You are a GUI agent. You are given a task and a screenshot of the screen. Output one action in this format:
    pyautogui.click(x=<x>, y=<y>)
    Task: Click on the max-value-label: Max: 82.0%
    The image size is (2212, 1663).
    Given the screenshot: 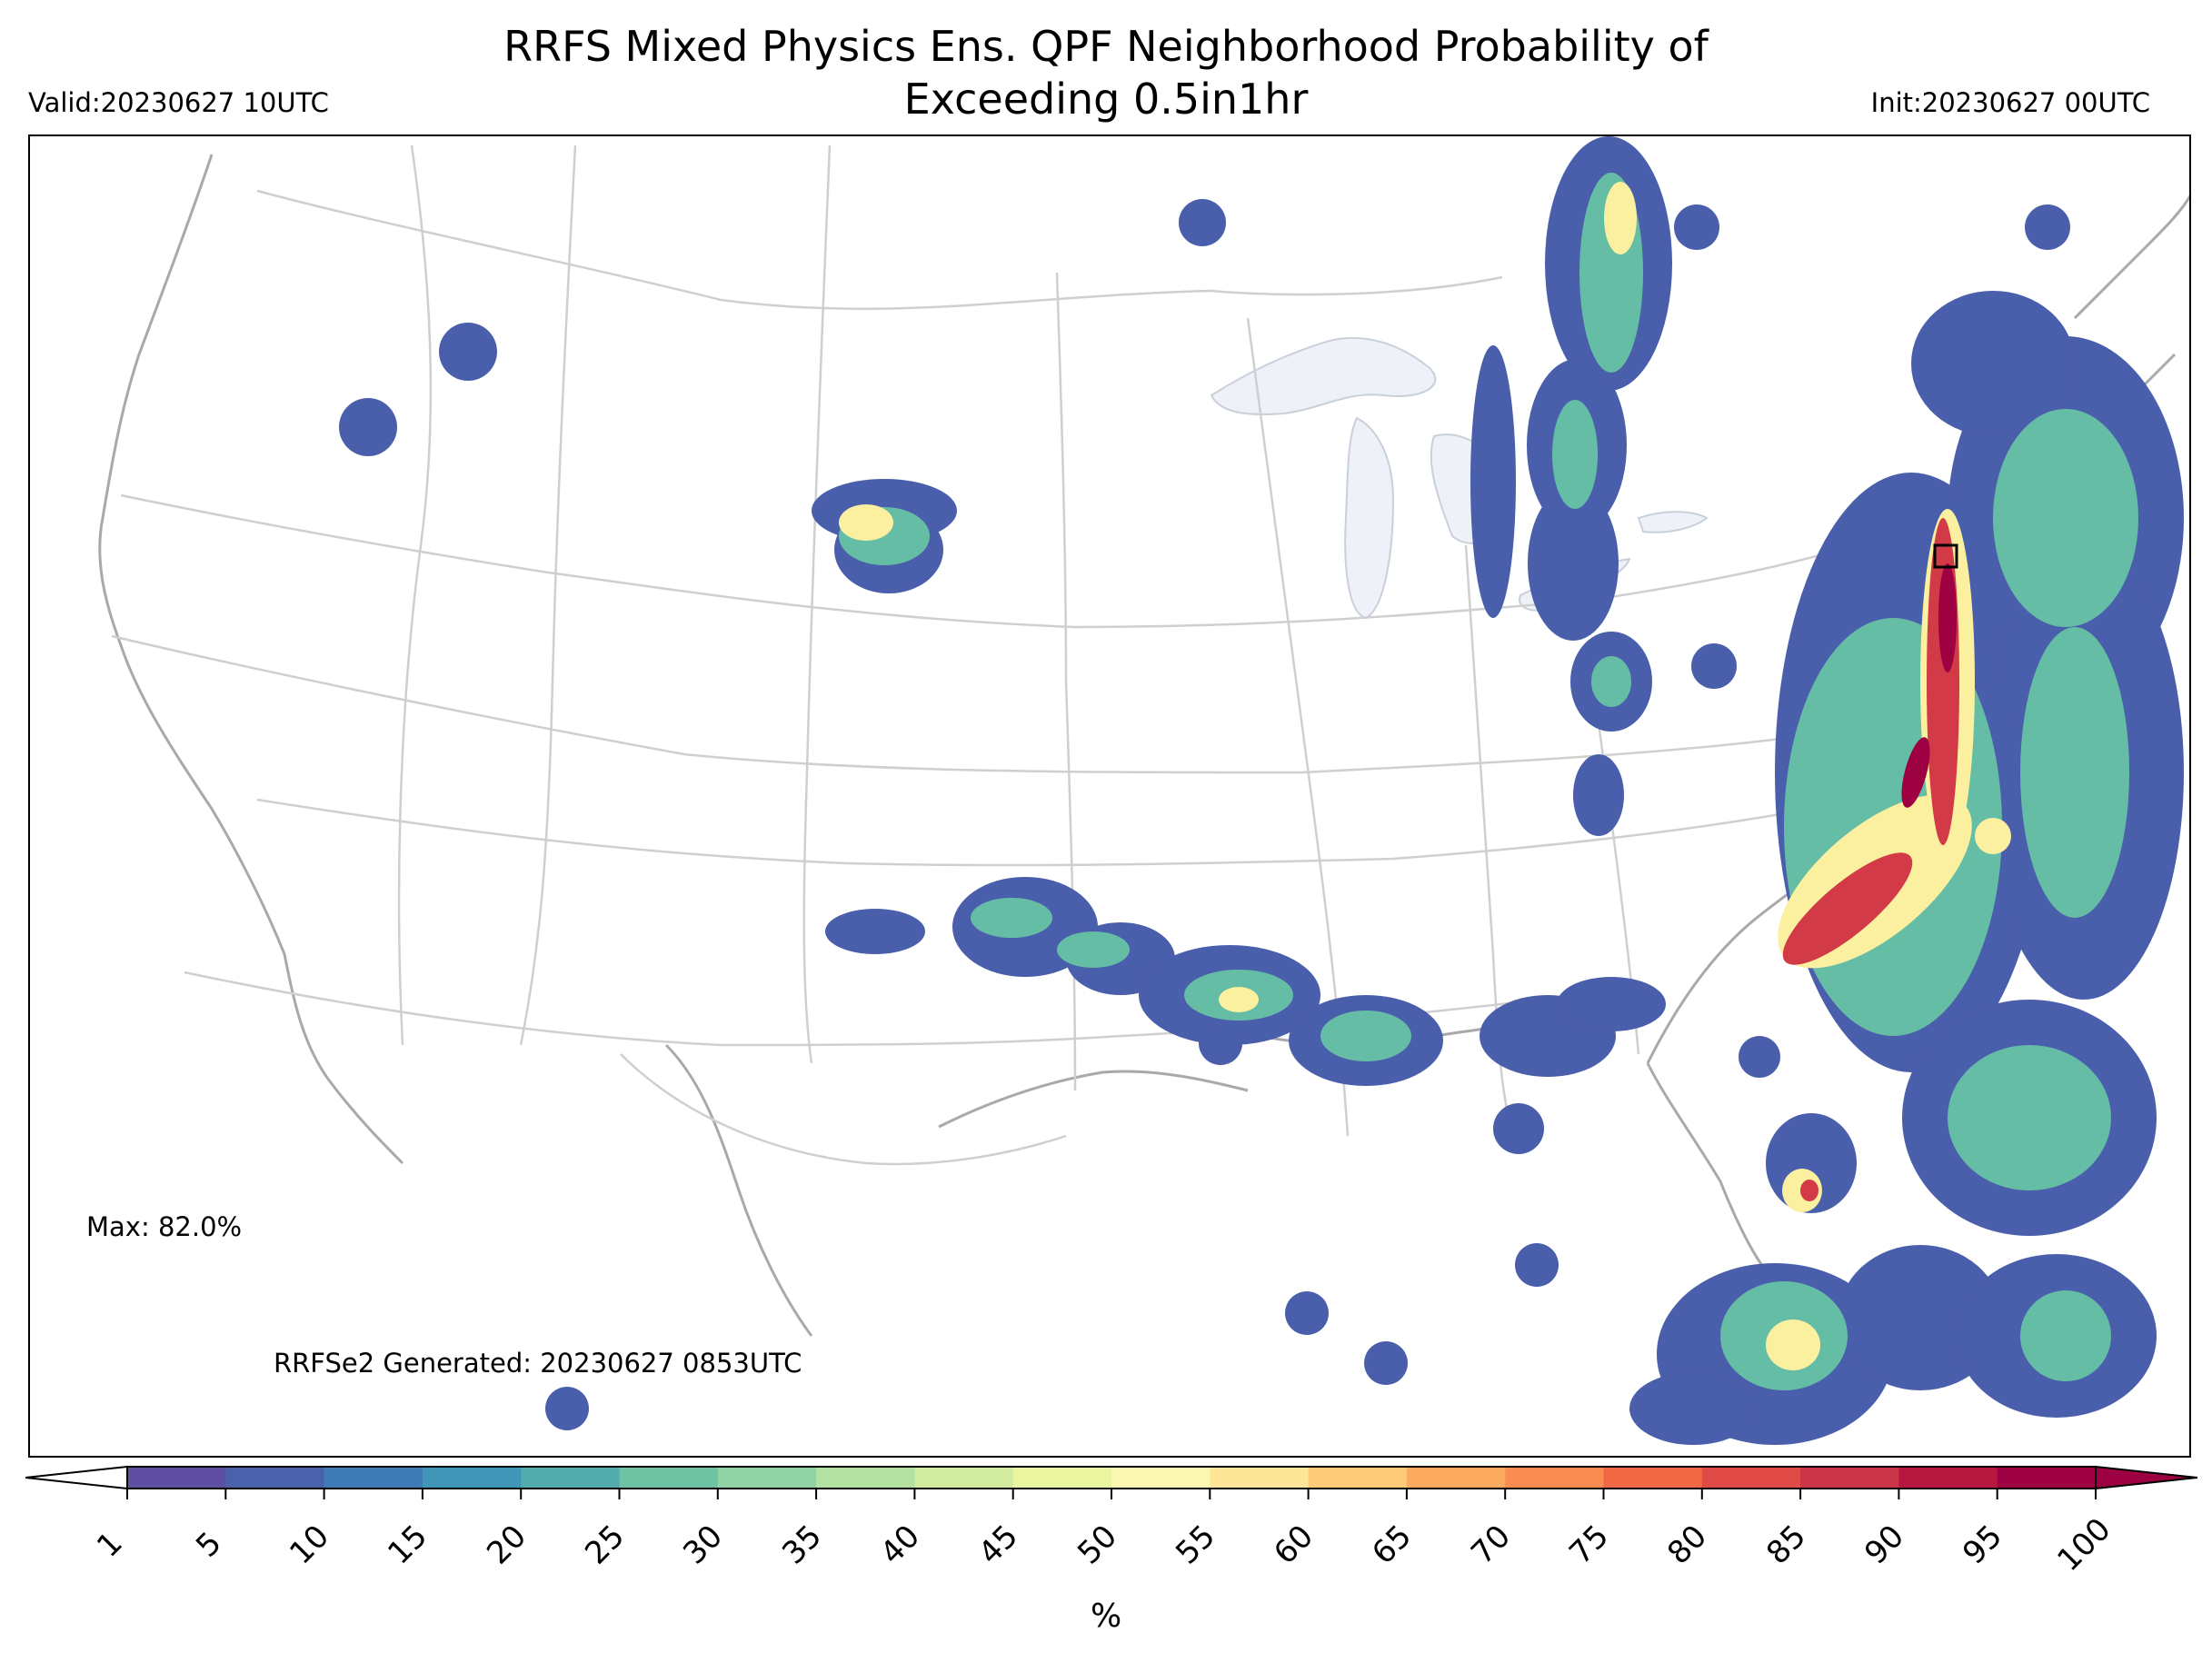 What is the action you would take?
    pyautogui.click(x=164, y=1226)
    